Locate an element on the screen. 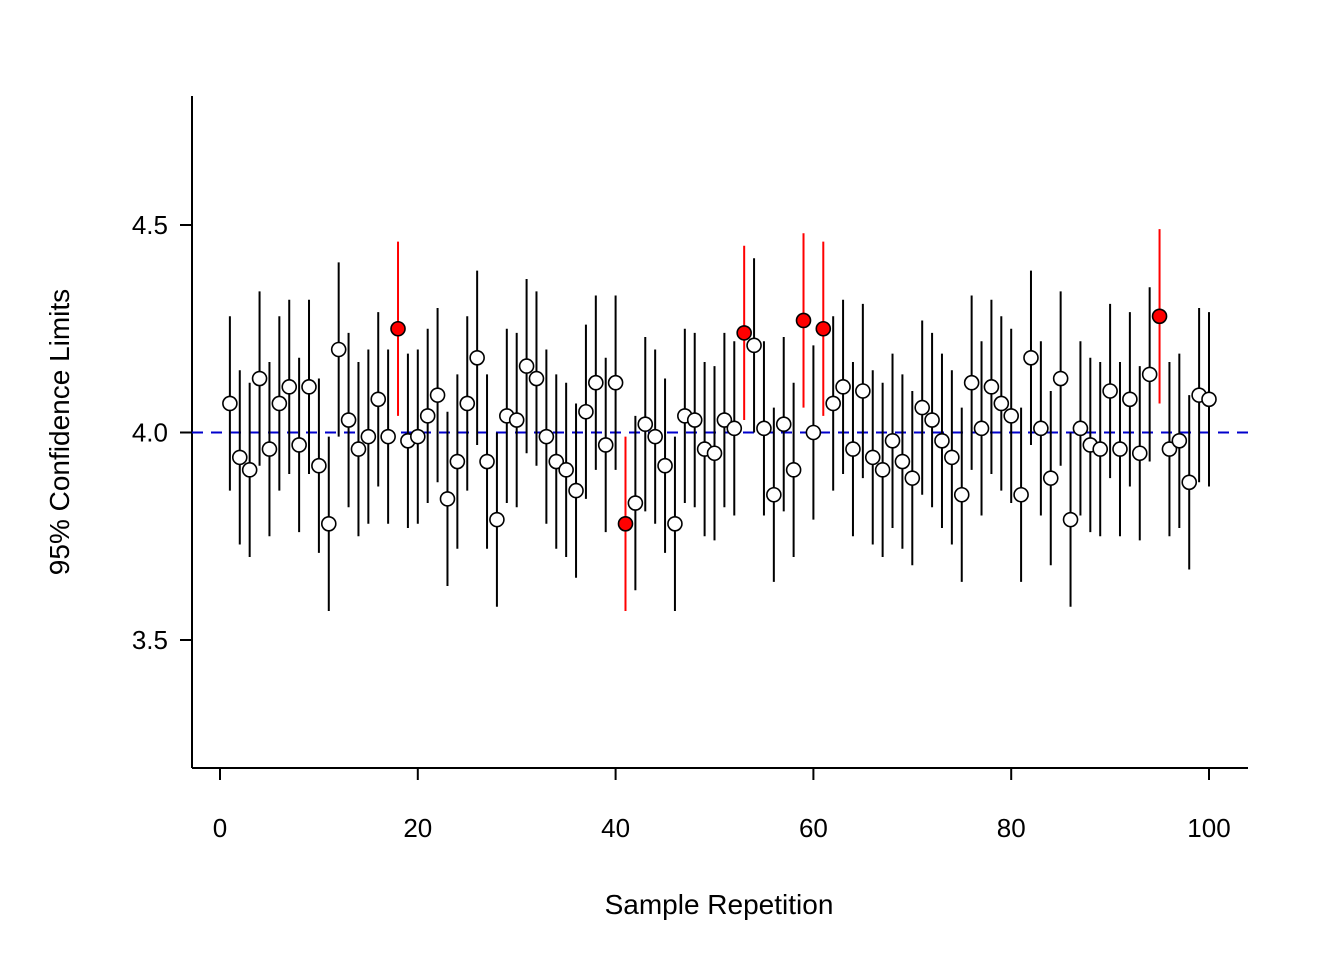 This screenshot has height=960, width=1344. x-tick-label: 40 is located at coordinates (615, 828).